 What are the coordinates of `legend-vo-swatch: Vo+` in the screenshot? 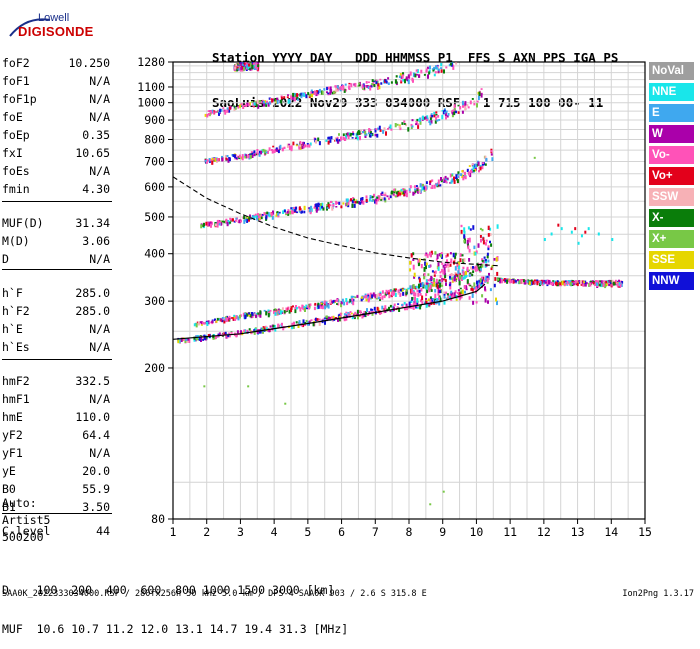 It's located at (671, 176).